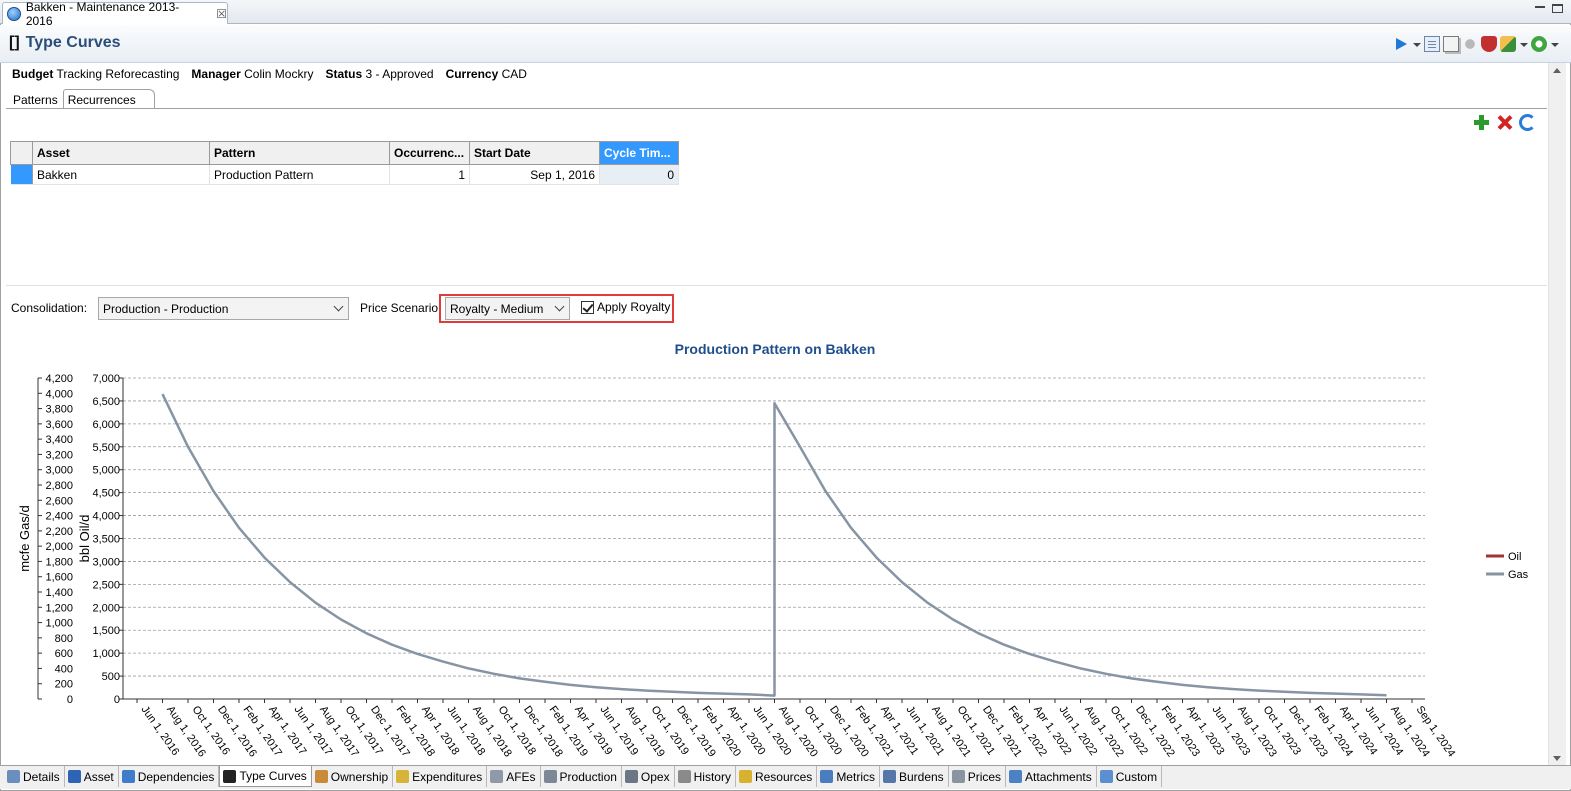 The height and width of the screenshot is (791, 1571). What do you see at coordinates (59, 394) in the screenshot?
I see `y2-tick-label: 4,000` at bounding box center [59, 394].